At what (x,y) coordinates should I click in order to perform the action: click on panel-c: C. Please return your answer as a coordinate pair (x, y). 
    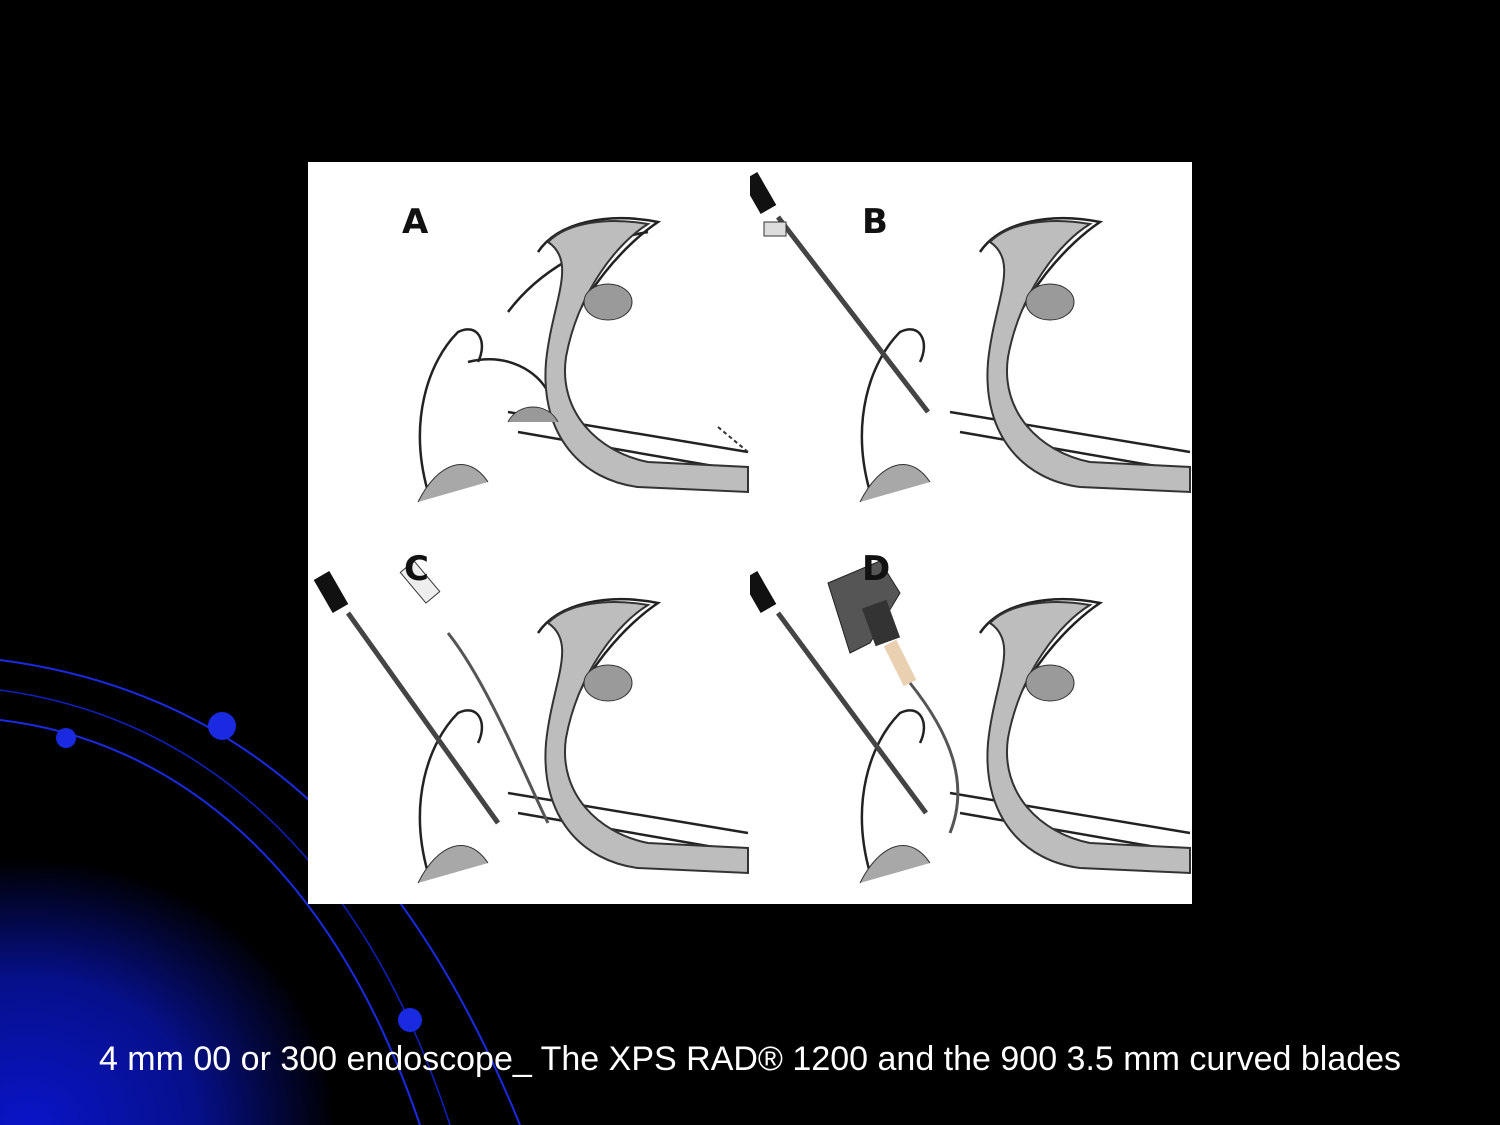
    Looking at the image, I should click on (529, 718).